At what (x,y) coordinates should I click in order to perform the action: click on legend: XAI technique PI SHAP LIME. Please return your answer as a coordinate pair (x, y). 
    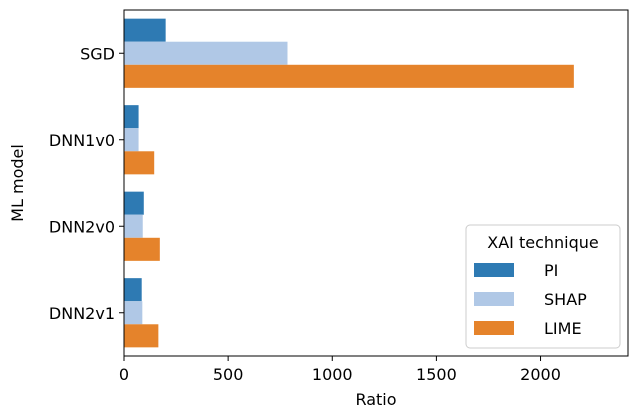
    Looking at the image, I should click on (543, 286).